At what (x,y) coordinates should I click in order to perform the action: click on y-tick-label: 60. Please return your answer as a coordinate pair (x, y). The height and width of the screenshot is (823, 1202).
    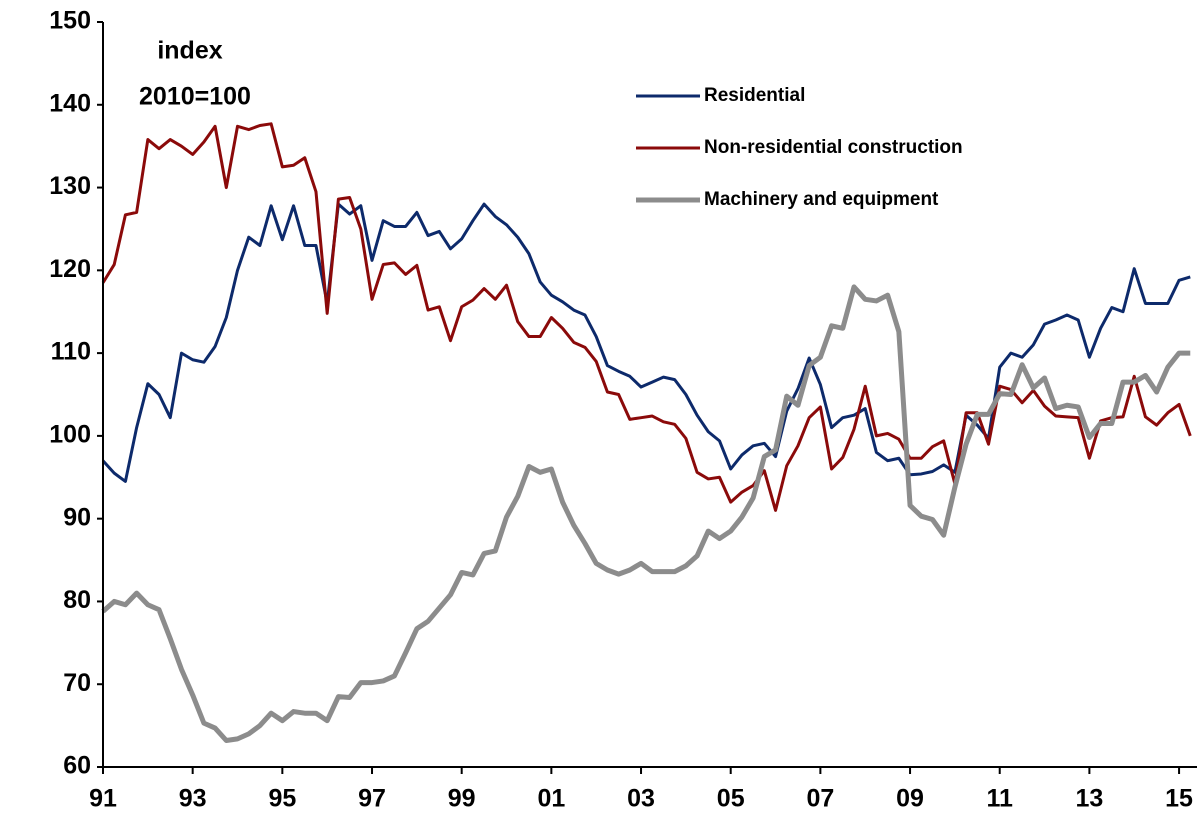
    Looking at the image, I should click on (77, 766).